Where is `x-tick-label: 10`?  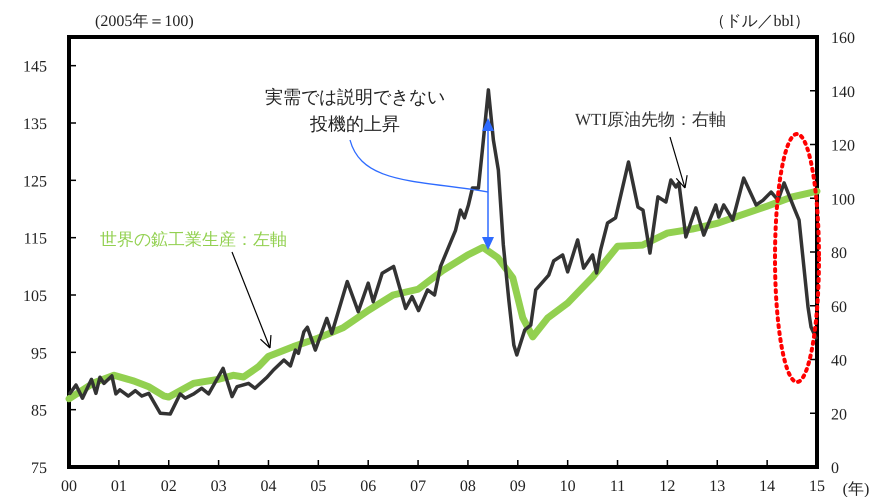
x-tick-label: 10 is located at coordinates (568, 486).